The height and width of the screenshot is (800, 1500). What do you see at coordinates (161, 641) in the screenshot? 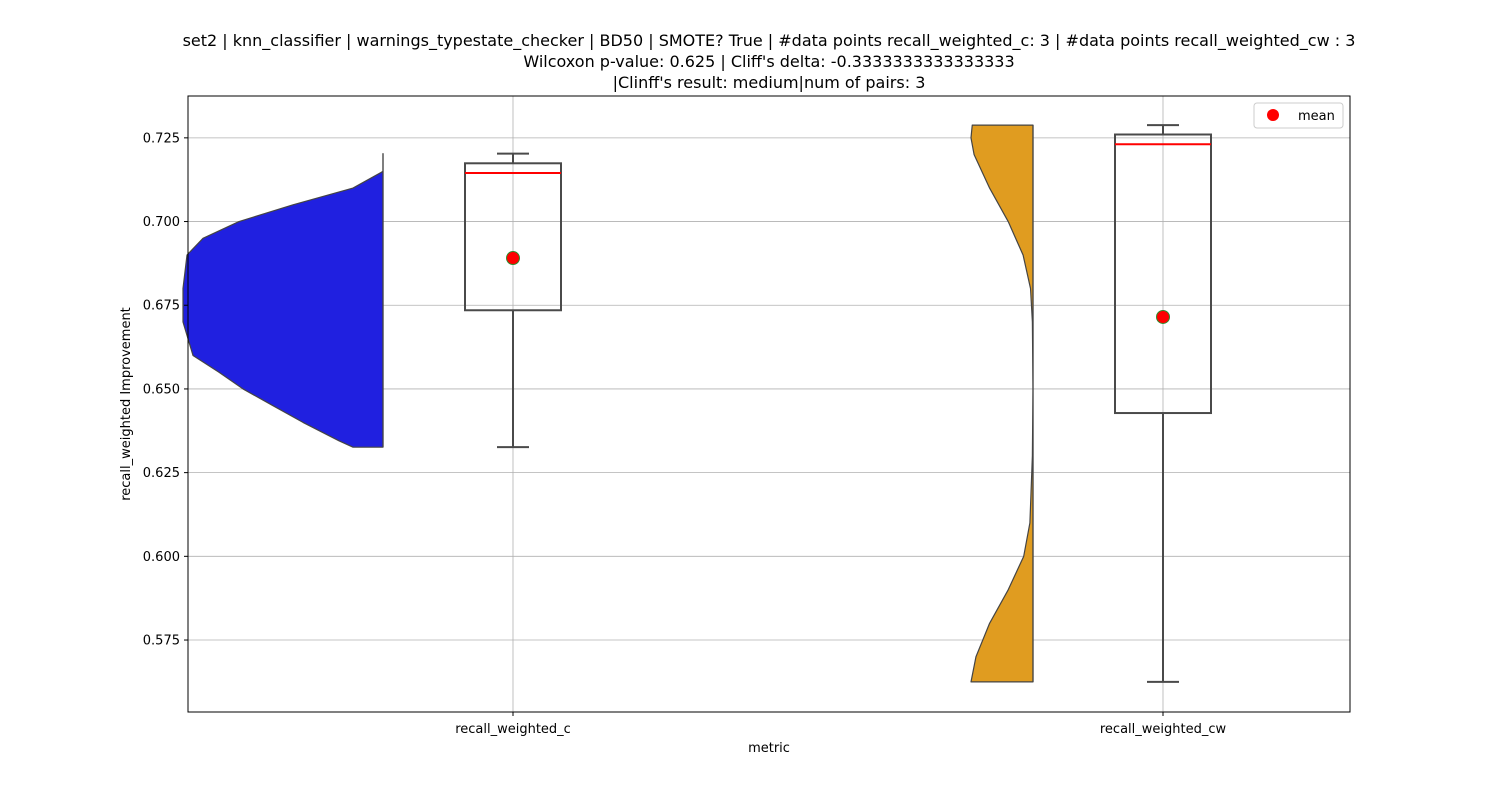
I see `y-tick-label: 0.575` at bounding box center [161, 641].